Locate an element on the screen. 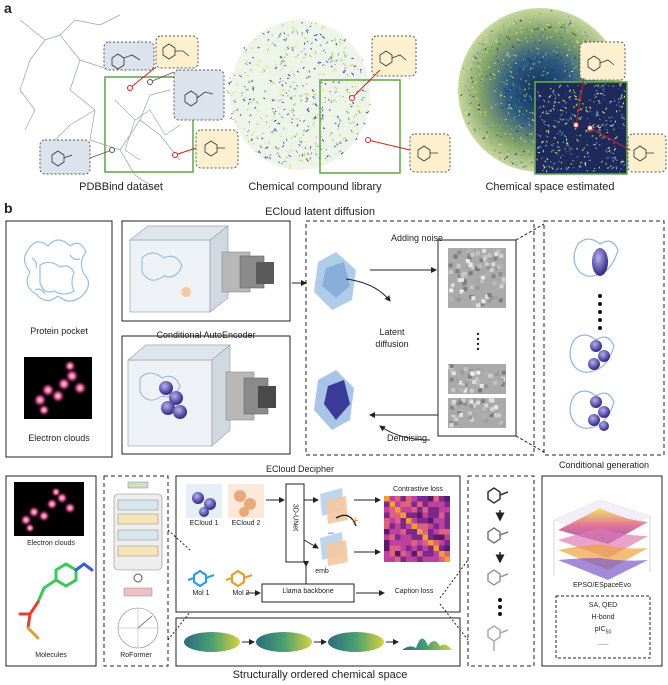 The image size is (668, 685). pdbbind-label: PDBBind dataset is located at coordinates (121, 187).